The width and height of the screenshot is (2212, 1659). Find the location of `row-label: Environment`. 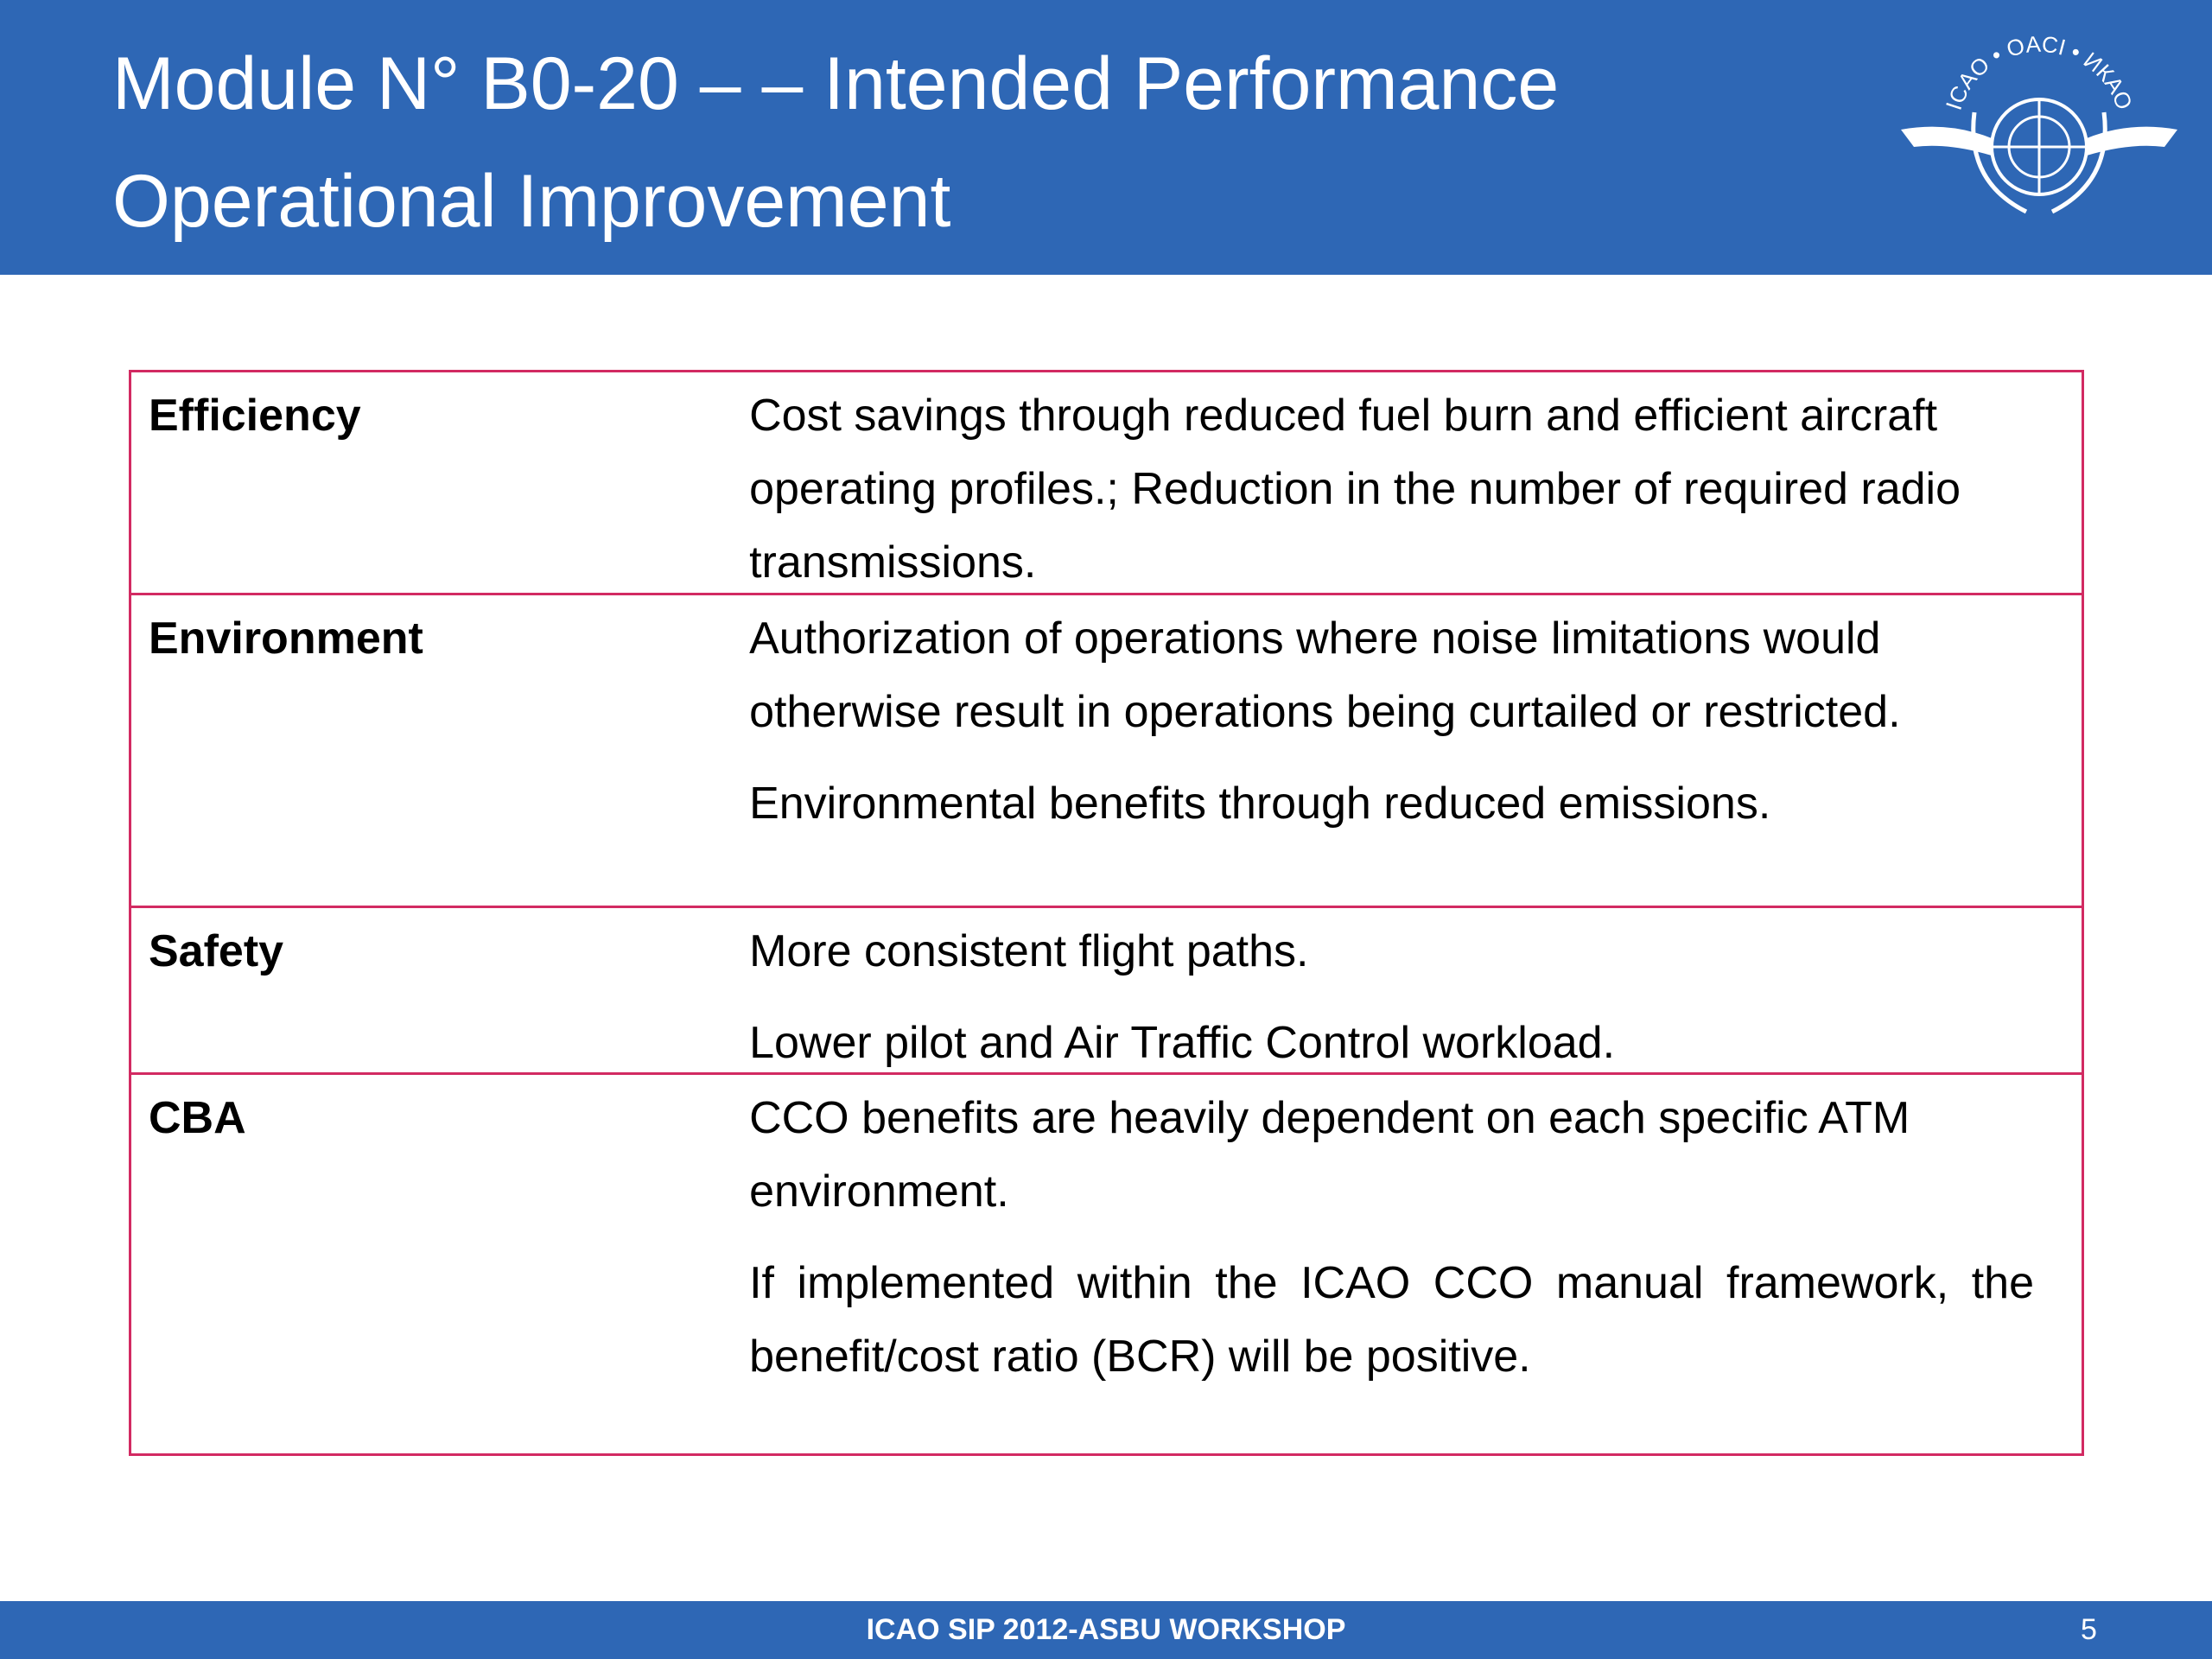

row-label: Environment is located at coordinates (286, 638).